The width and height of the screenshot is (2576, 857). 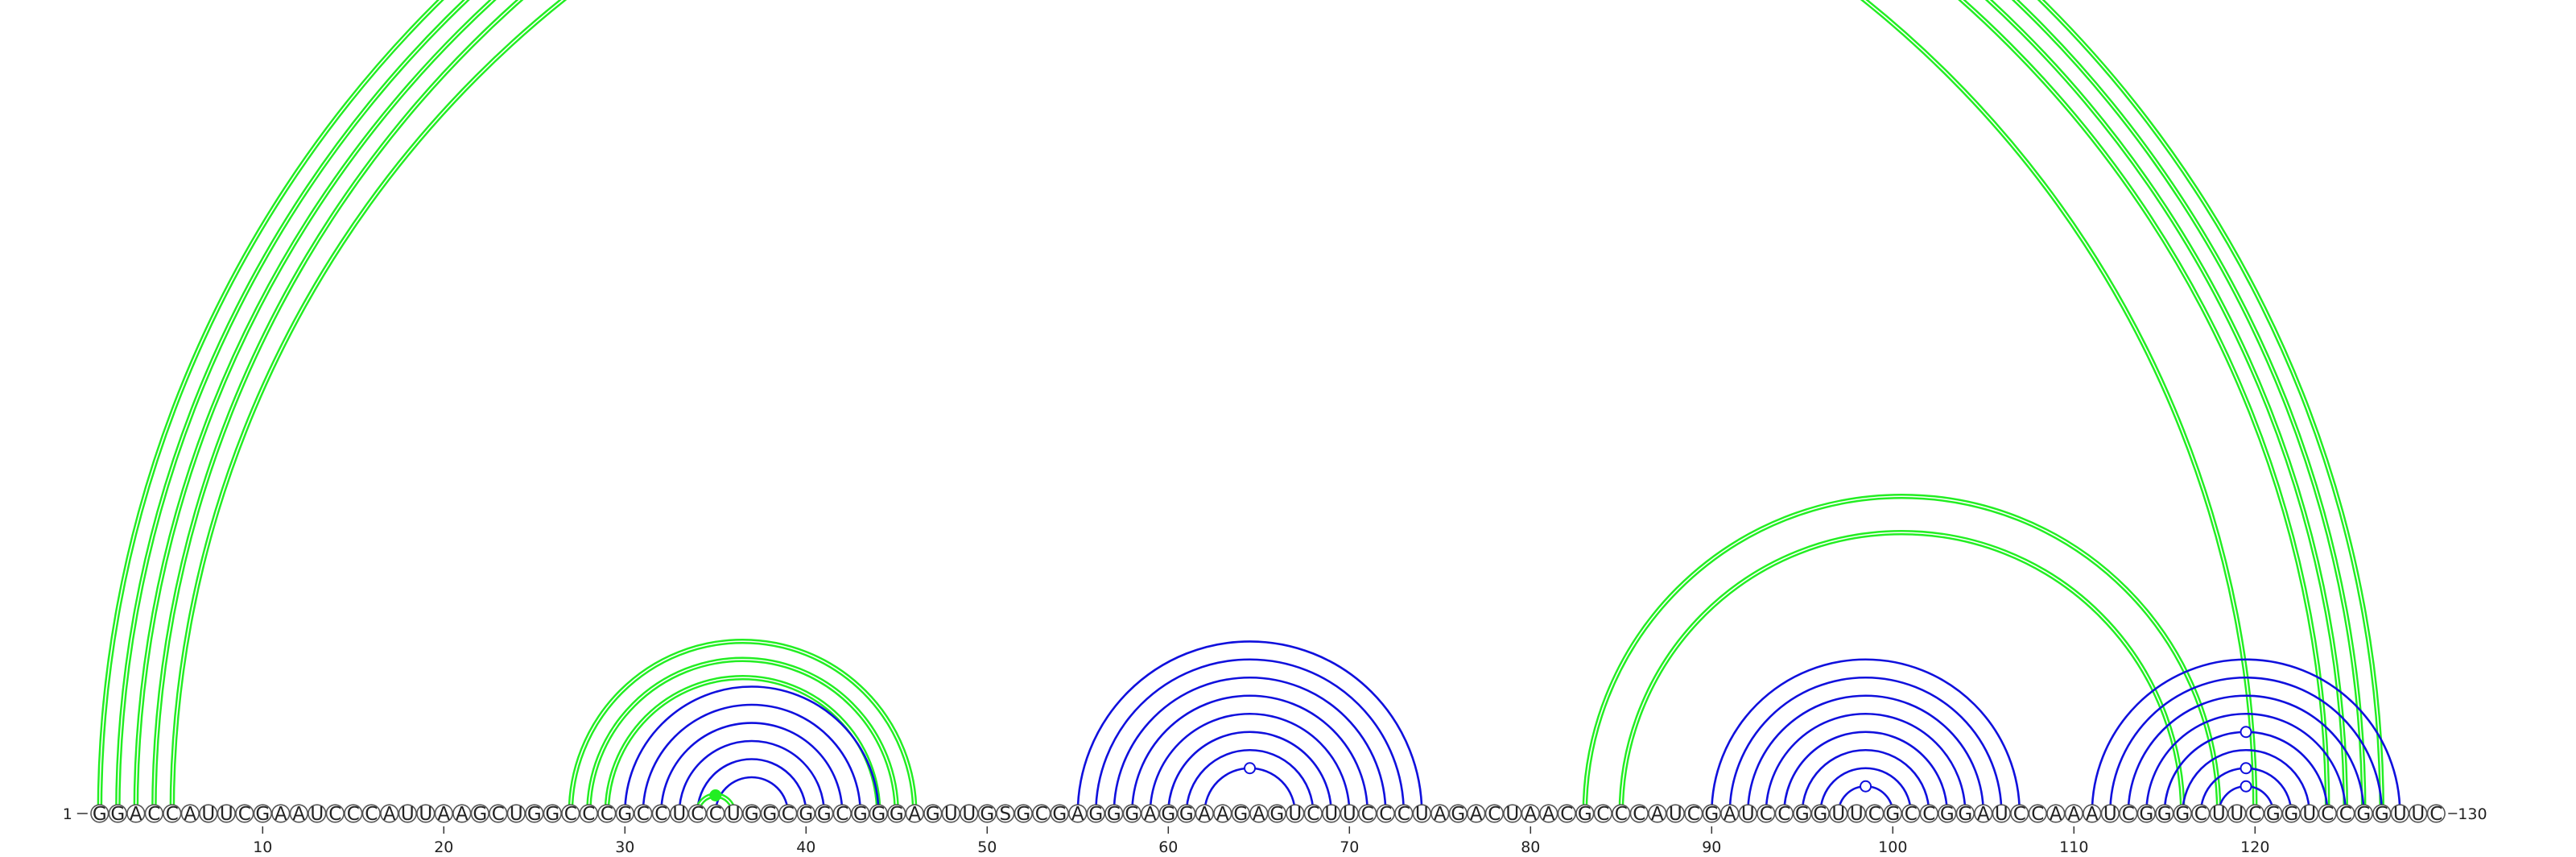 What do you see at coordinates (1041, 814) in the screenshot?
I see `nucleotide-53: C` at bounding box center [1041, 814].